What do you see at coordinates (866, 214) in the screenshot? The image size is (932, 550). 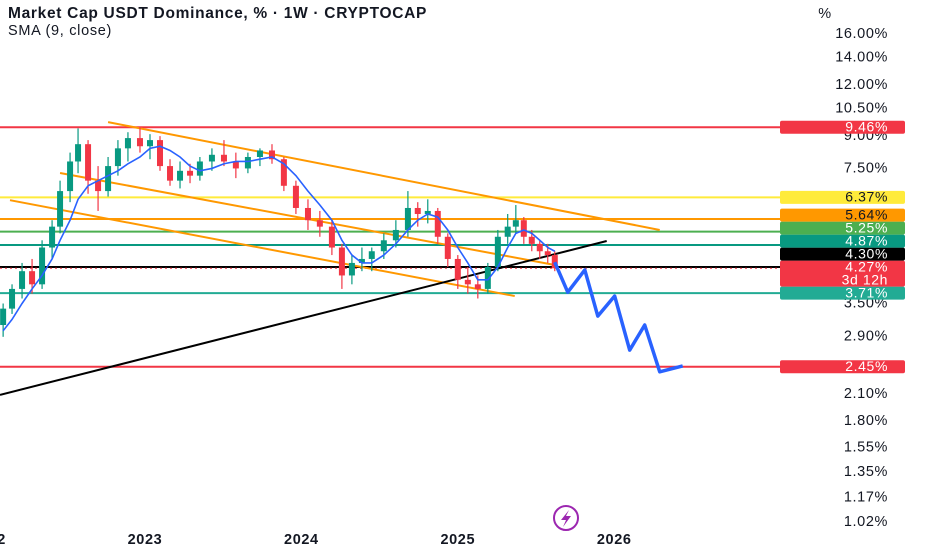 I see `level-label: 5.64%` at bounding box center [866, 214].